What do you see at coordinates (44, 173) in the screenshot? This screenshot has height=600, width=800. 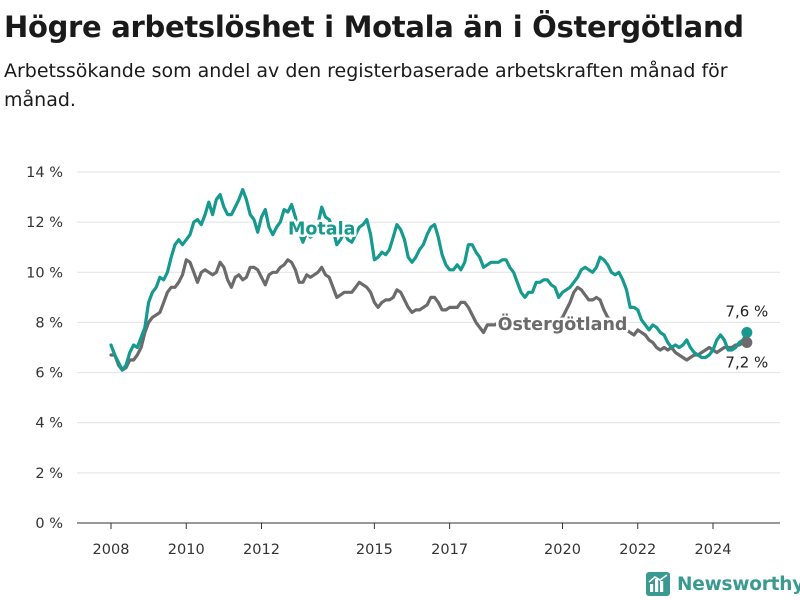 I see `y-tick-label: 14 %` at bounding box center [44, 173].